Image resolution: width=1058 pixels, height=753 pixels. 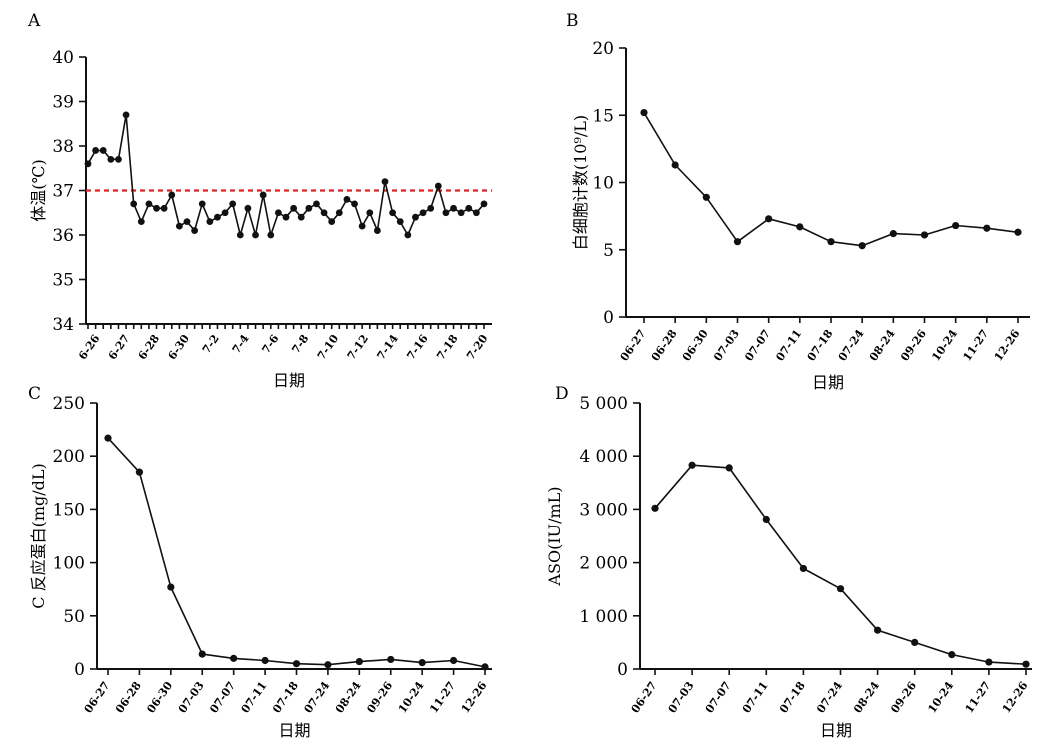 I want to click on y-tick-label: 20, so click(x=603, y=49).